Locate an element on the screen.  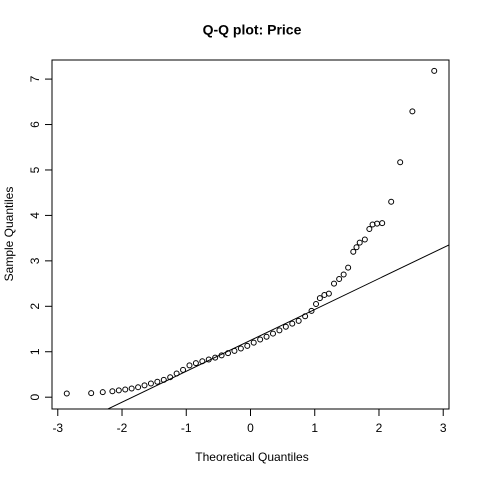
x-tick-label: 2 is located at coordinates (379, 428).